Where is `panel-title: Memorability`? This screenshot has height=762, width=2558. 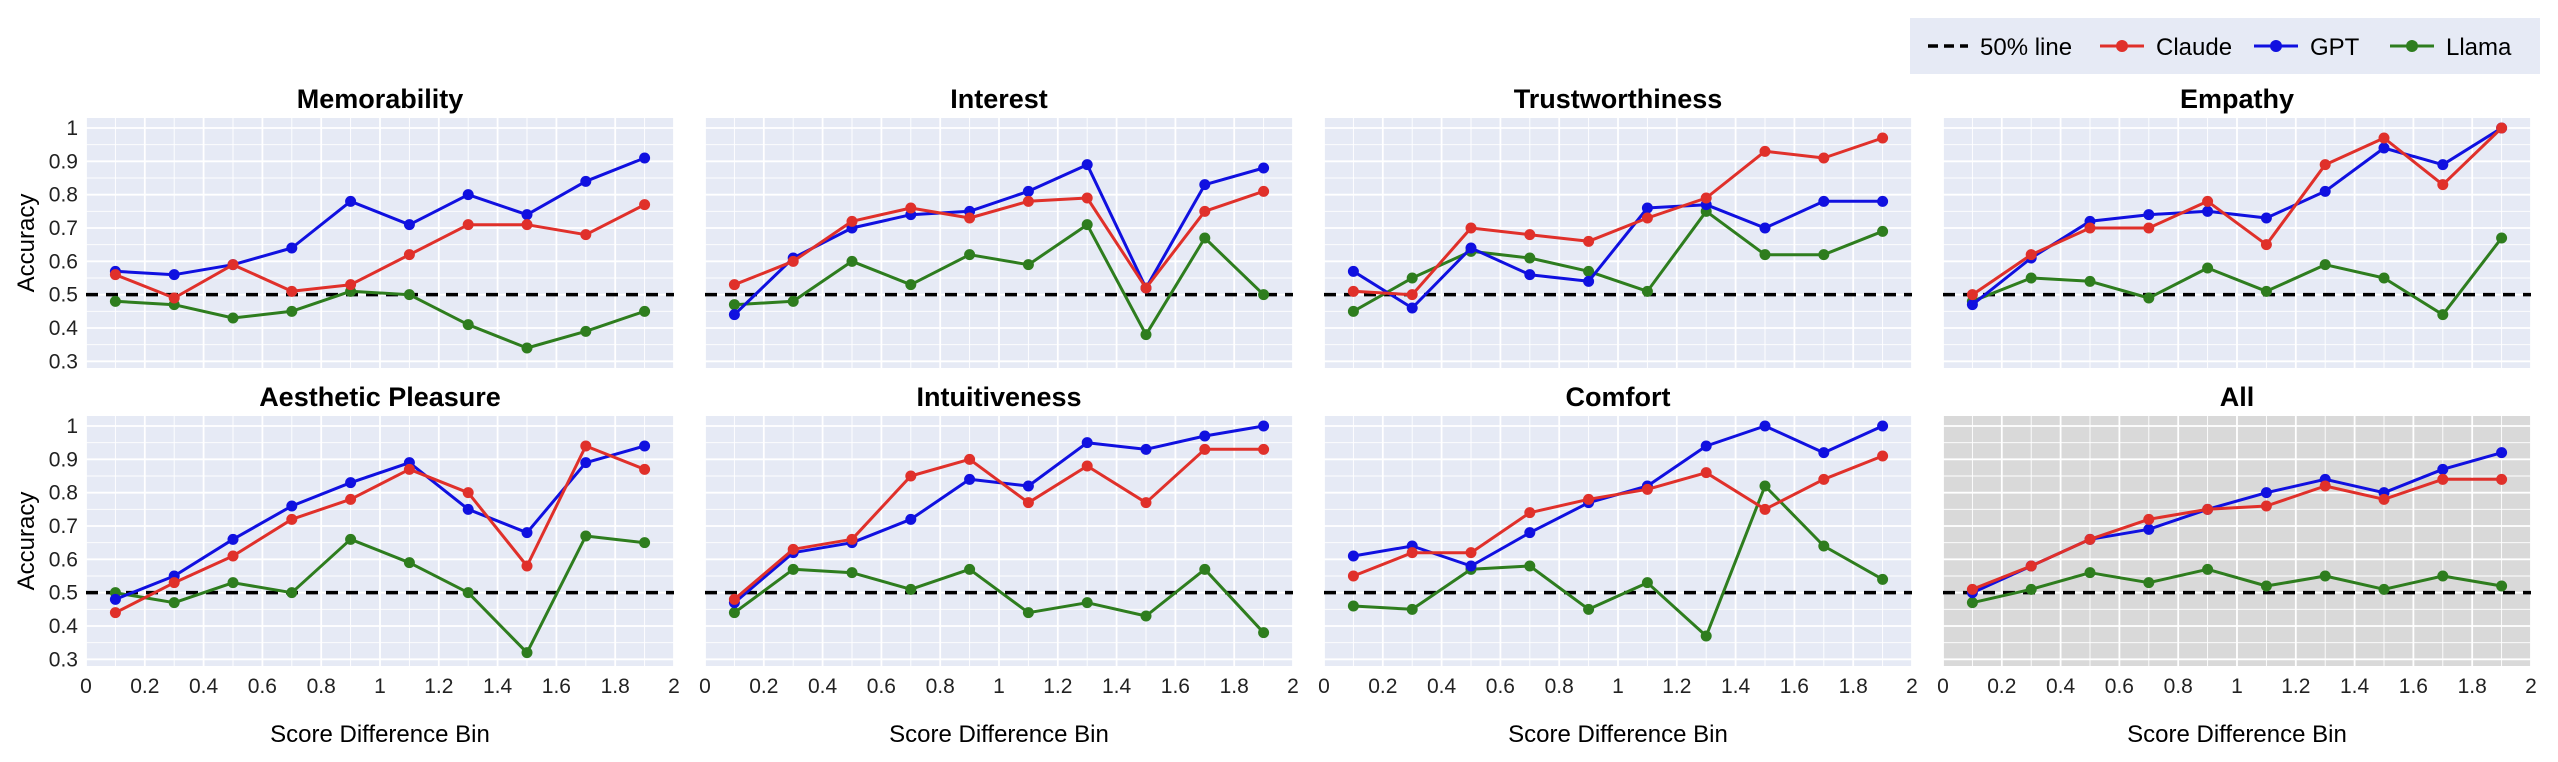 panel-title: Memorability is located at coordinates (380, 99).